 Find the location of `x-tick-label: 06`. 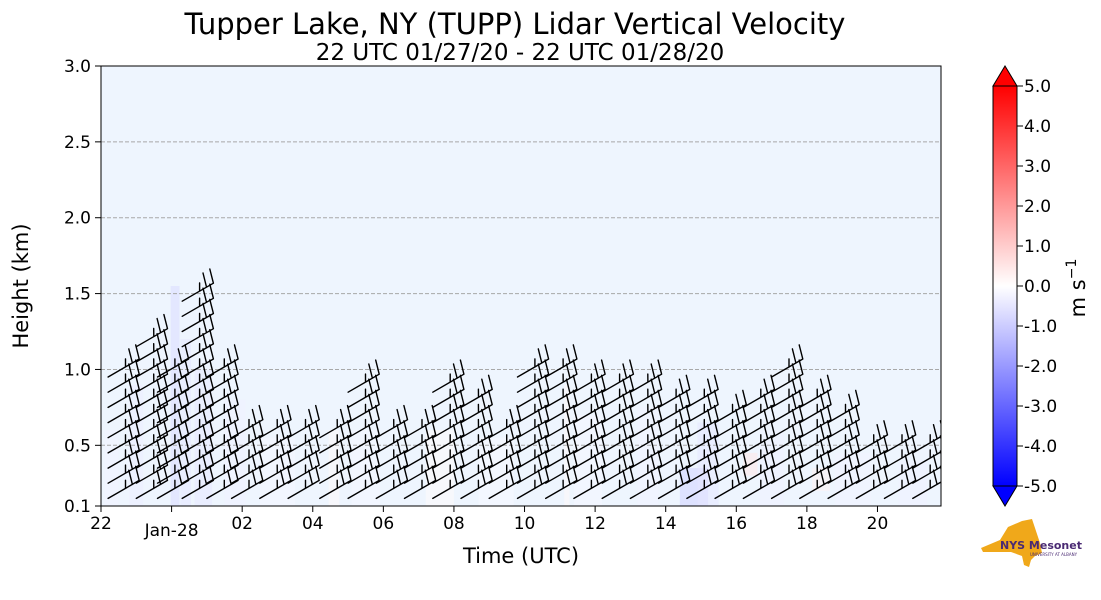

x-tick-label: 06 is located at coordinates (384, 524).